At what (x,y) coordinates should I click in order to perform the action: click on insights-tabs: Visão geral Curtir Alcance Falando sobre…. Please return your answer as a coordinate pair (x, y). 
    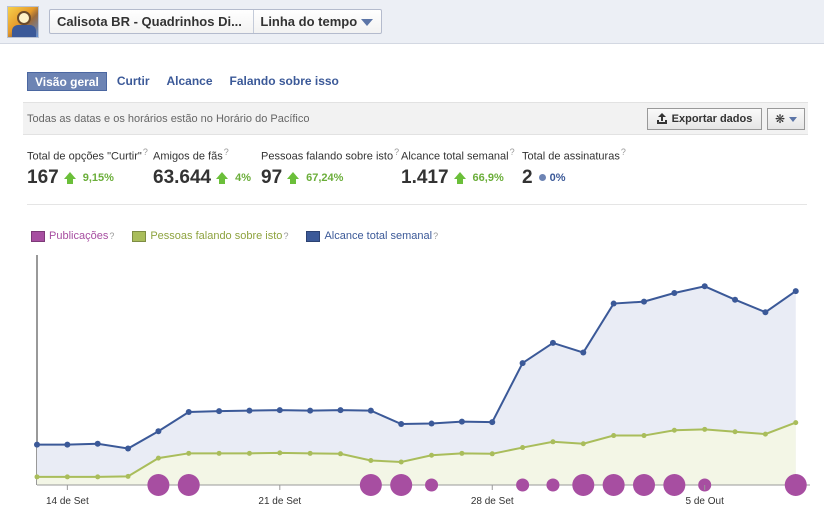
    Looking at the image, I should click on (188, 81).